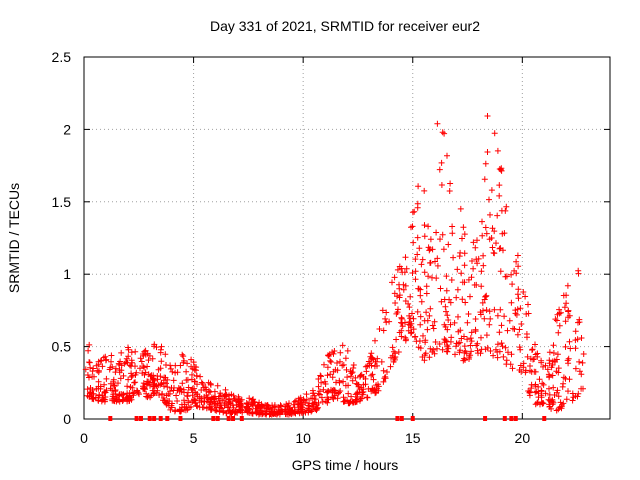  What do you see at coordinates (67, 129) in the screenshot?
I see `y-tick-label: 2` at bounding box center [67, 129].